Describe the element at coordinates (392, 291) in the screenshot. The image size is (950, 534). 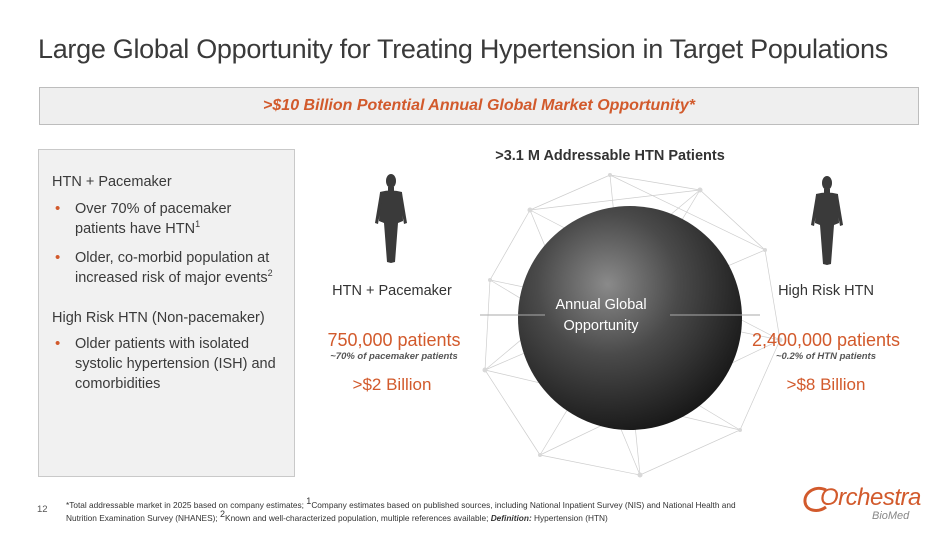
I see `left-column-label: HTN + Pacemaker` at that location.